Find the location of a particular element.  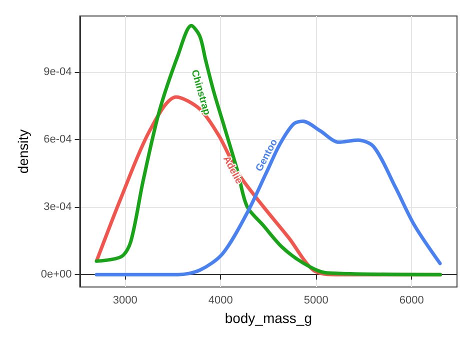

x-tick-label: 6000 is located at coordinates (411, 300).